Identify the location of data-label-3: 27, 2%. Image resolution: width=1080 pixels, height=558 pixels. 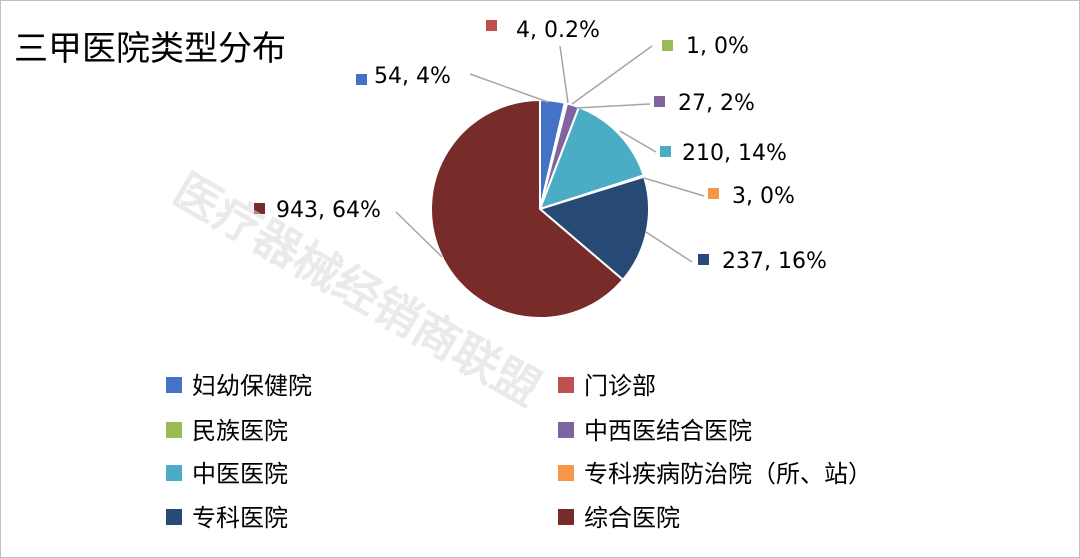
(716, 103).